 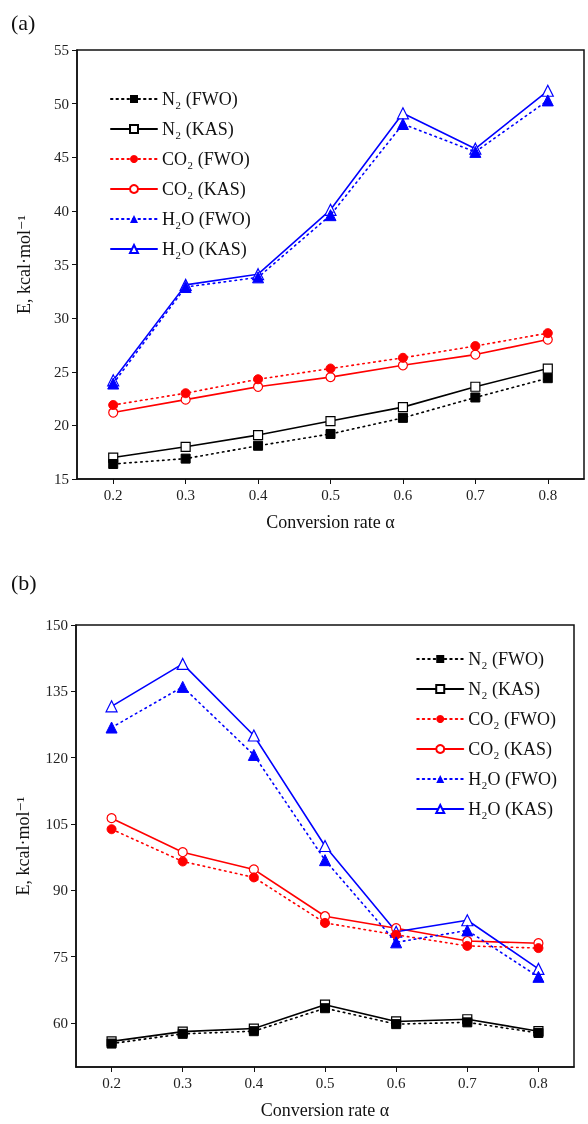 I want to click on chart-title: (b), so click(x=24, y=582).